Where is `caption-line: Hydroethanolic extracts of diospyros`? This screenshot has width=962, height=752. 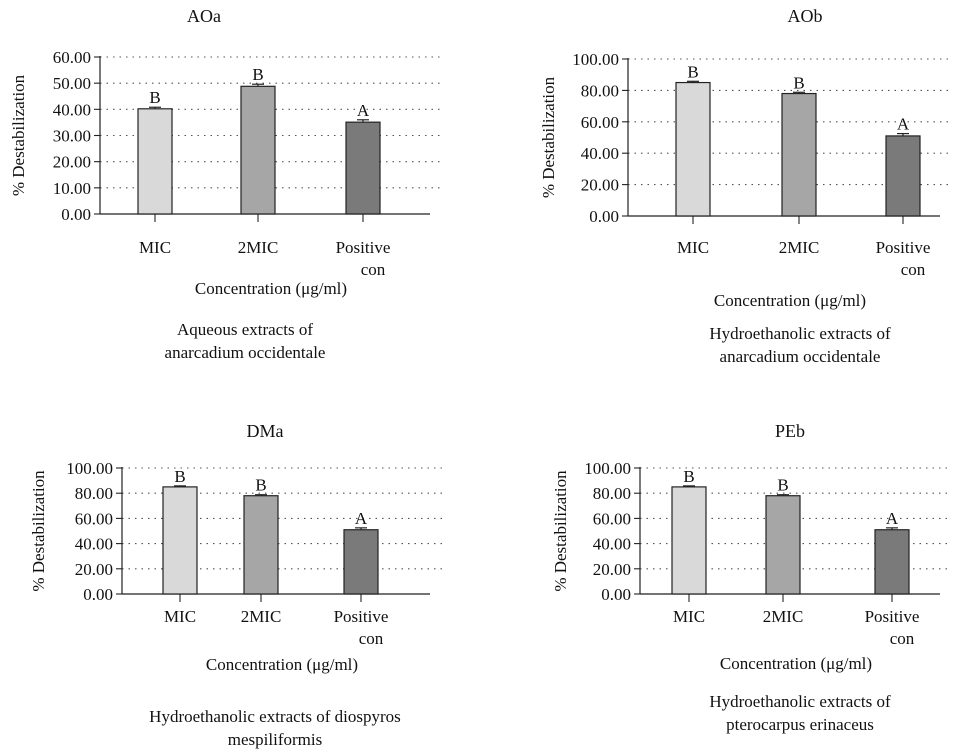
caption-line: Hydroethanolic extracts of diospyros is located at coordinates (275, 716).